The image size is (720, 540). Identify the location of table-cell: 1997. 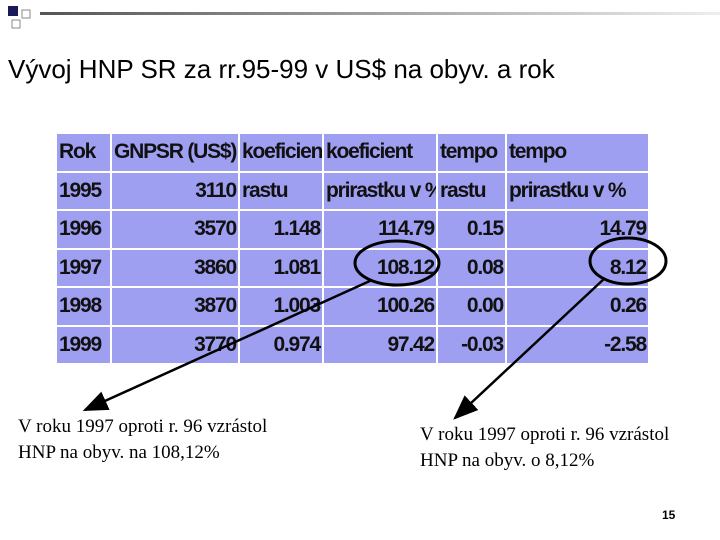
(83, 267).